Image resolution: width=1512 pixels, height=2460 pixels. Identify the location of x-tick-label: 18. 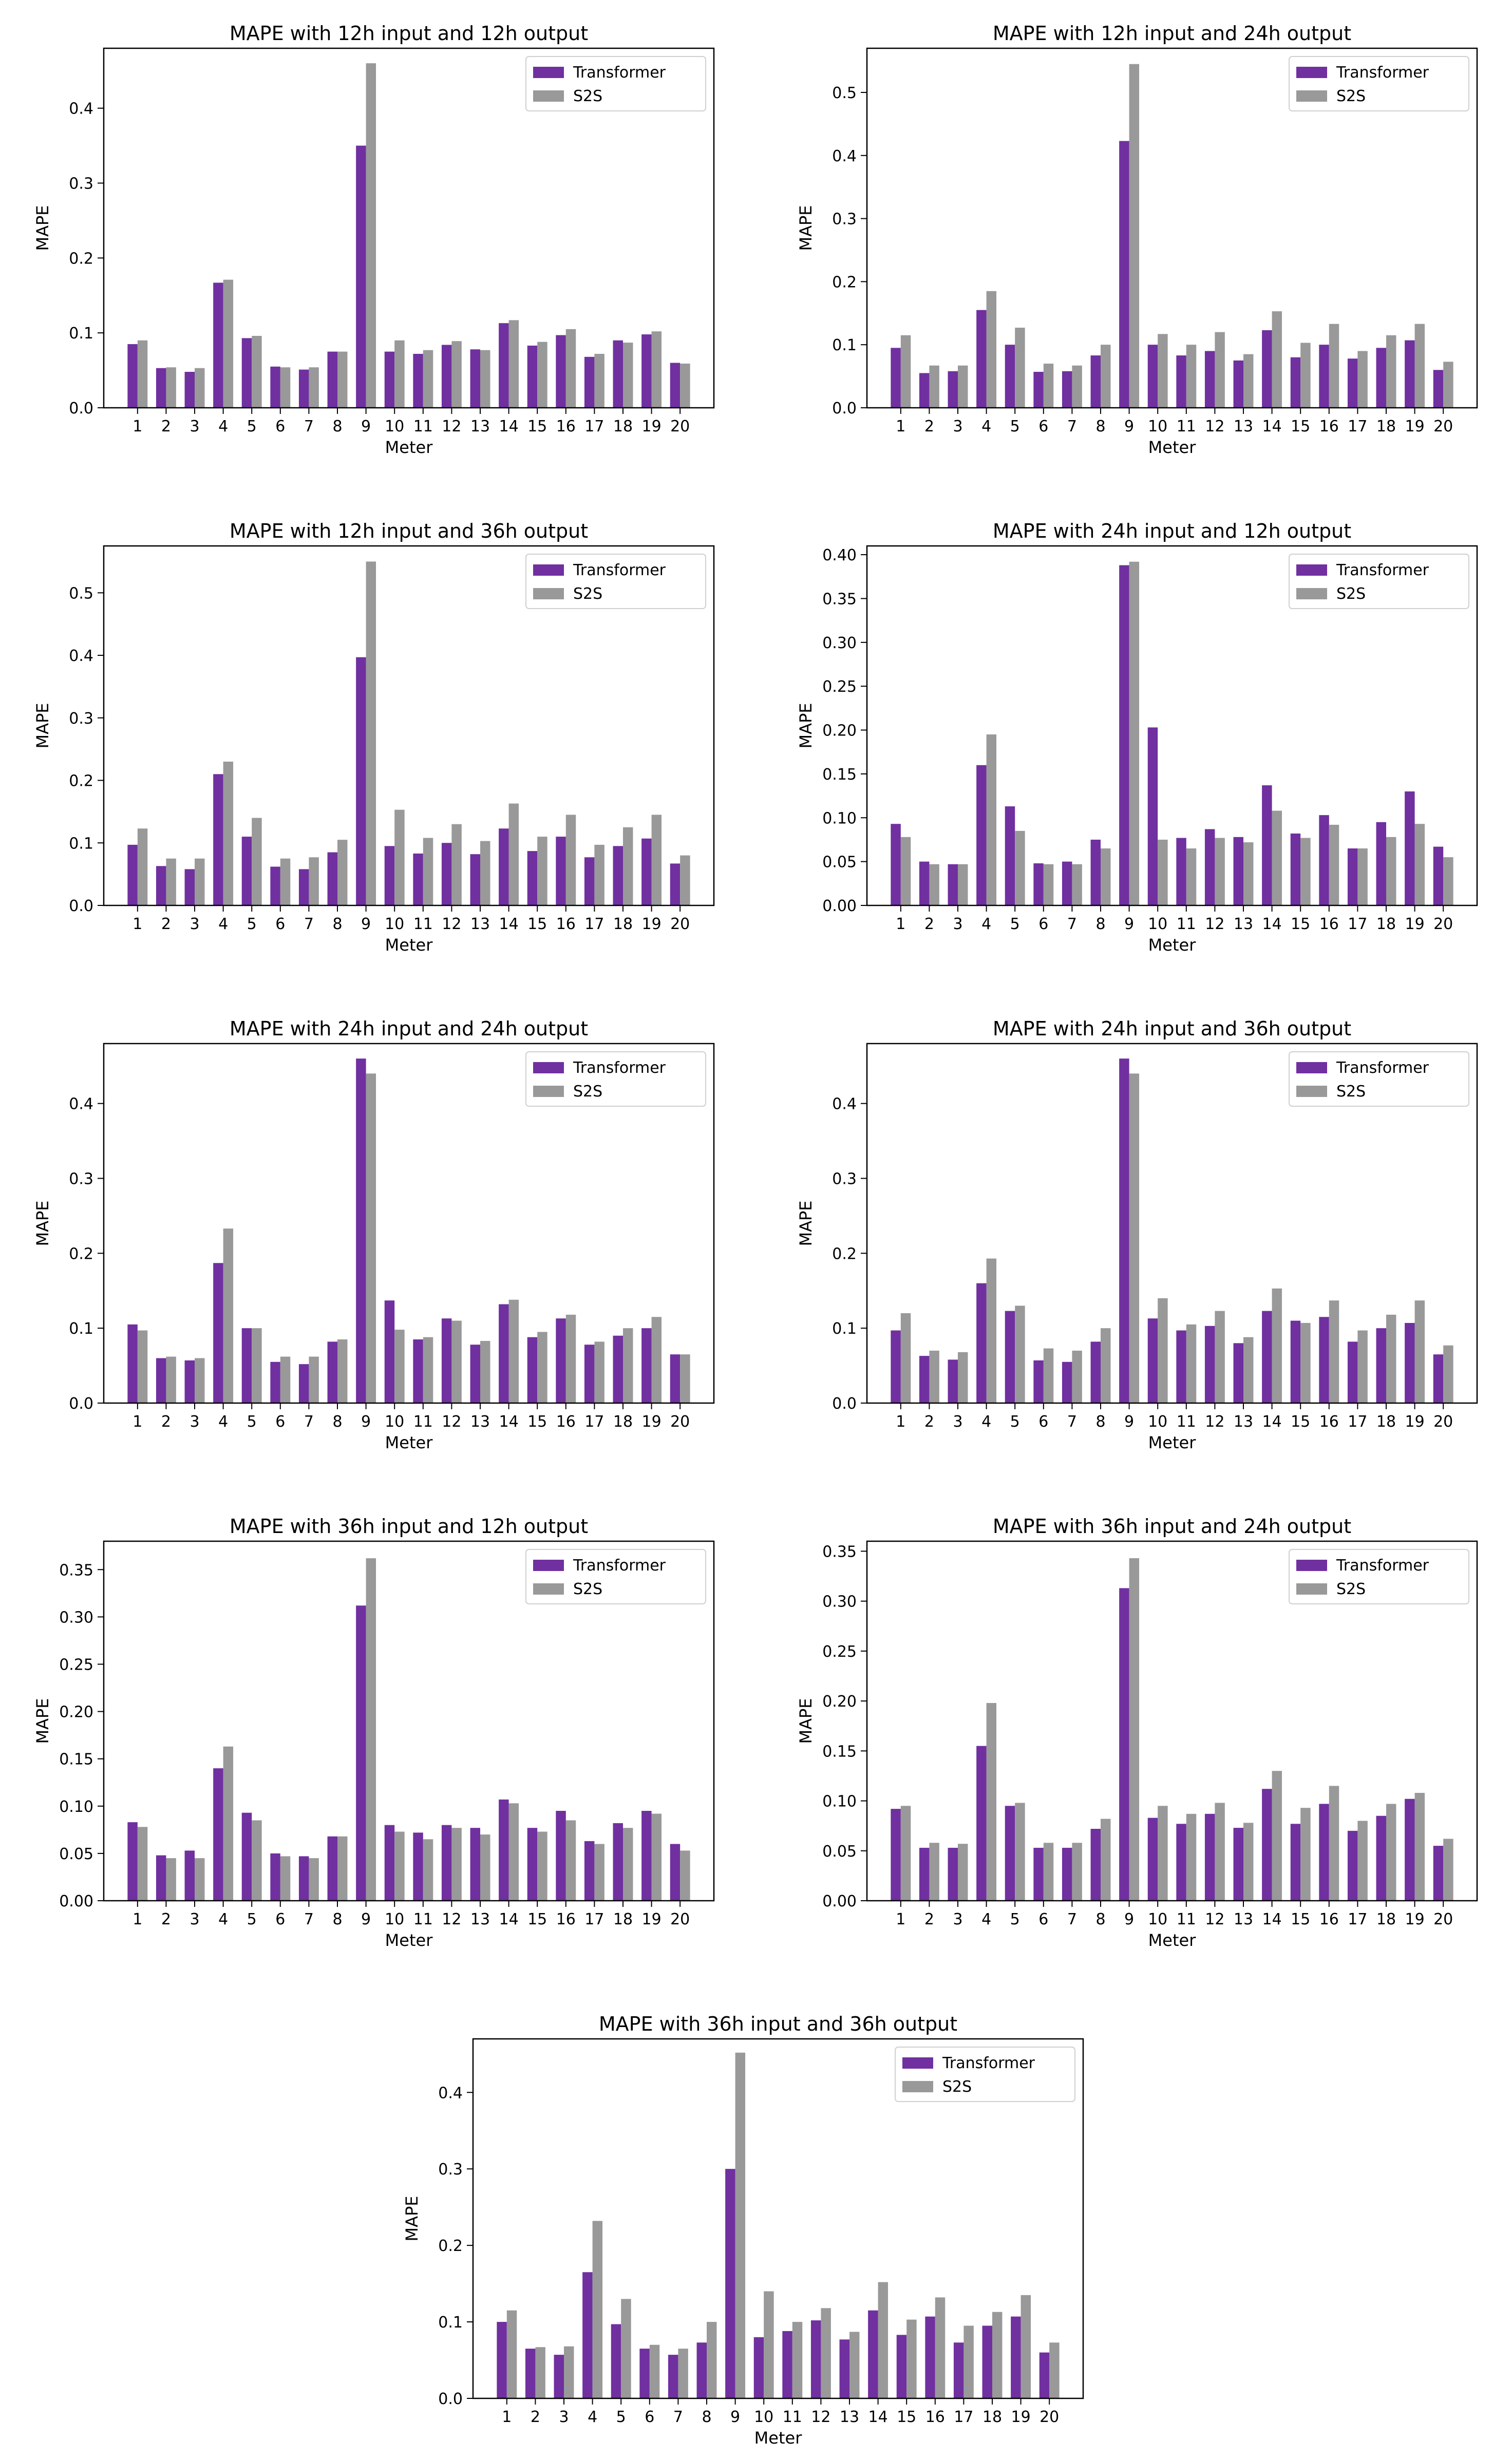
(1386, 924).